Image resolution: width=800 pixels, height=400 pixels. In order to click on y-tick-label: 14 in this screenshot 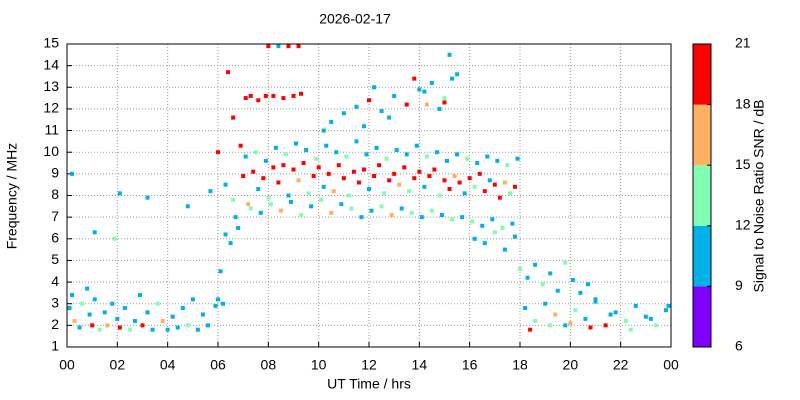, I will do `click(51, 64)`.